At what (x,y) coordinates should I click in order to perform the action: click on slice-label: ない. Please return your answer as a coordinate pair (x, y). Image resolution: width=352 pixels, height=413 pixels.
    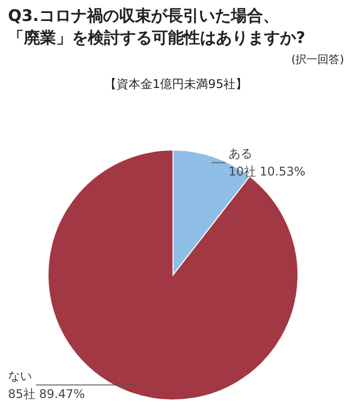
    Looking at the image, I should click on (20, 375).